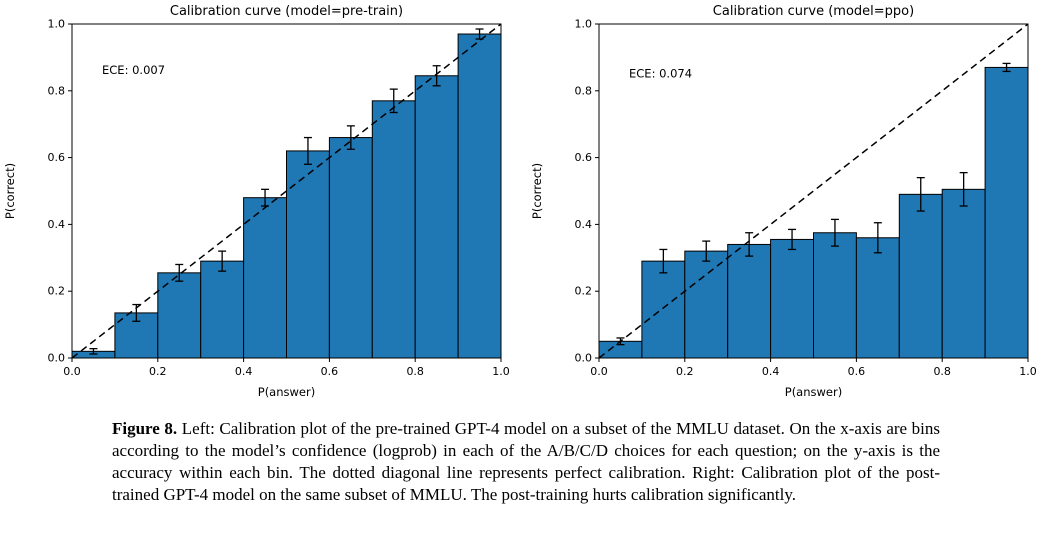 This screenshot has width=1054, height=544. What do you see at coordinates (133, 70) in the screenshot?
I see `ece-annotation: ECE: 0.007` at bounding box center [133, 70].